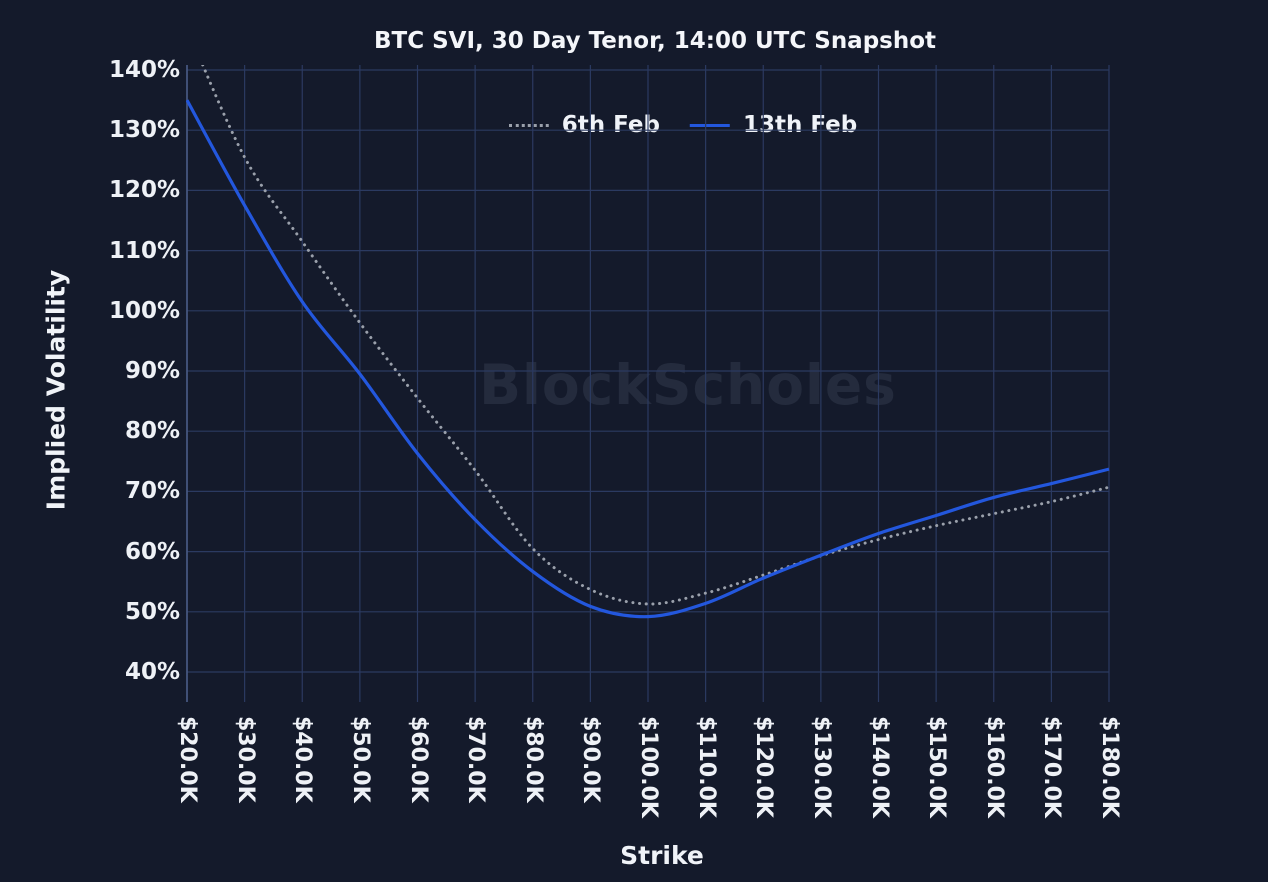 The width and height of the screenshot is (1268, 882). Describe the element at coordinates (56, 390) in the screenshot. I see `y-axis-title: Implied Volatility` at that location.